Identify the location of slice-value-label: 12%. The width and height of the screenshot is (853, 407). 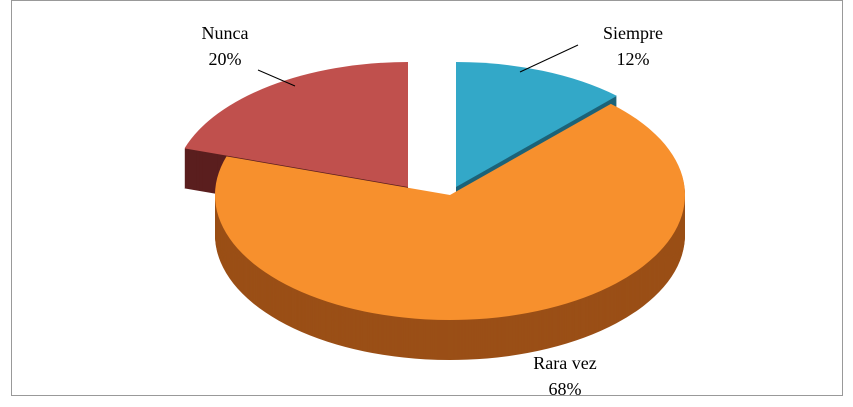
(633, 59).